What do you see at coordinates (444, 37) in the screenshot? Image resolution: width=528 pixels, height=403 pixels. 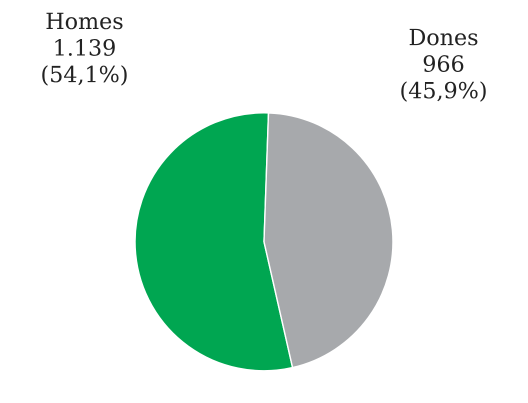 I see `slice-label: Dones` at bounding box center [444, 37].